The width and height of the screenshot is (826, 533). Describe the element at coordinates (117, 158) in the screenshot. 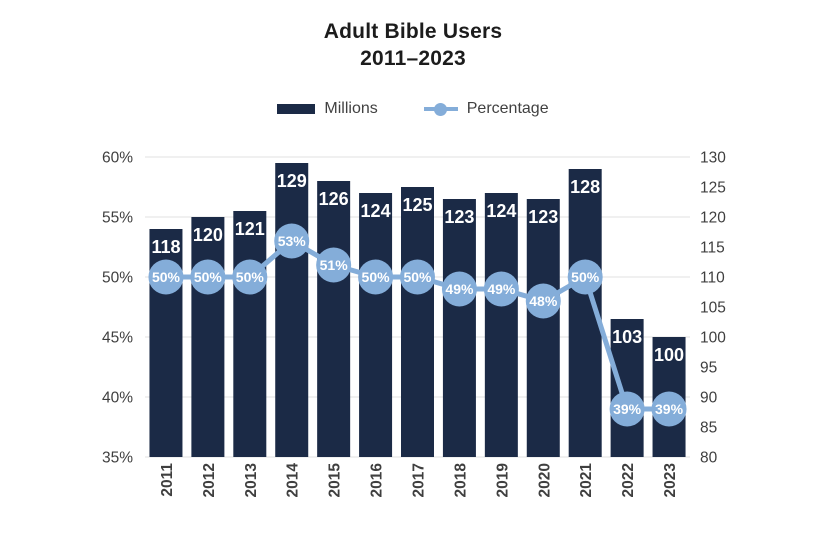

I see `left-axis-tick-label: 60%` at that location.